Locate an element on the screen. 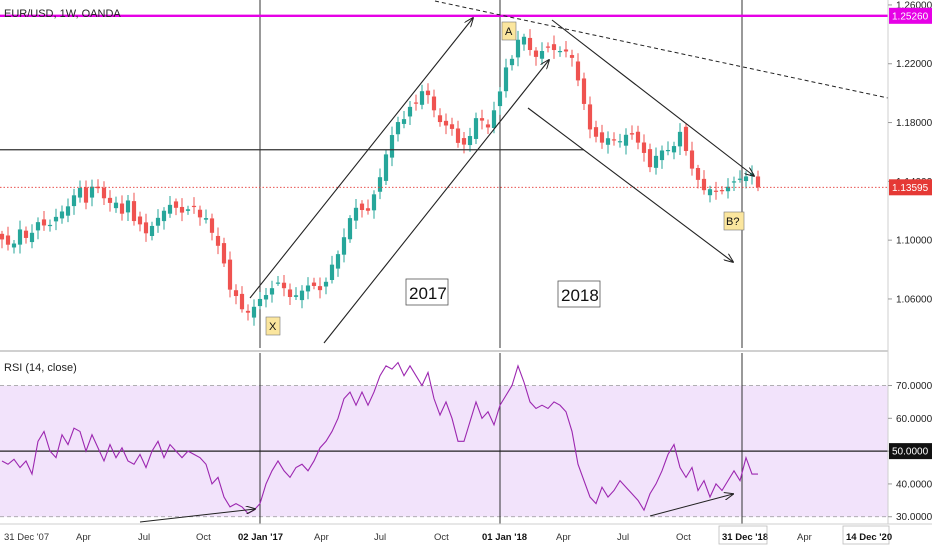 This screenshot has width=932, height=550. uptrend-arrow-upper is located at coordinates (361, 158).